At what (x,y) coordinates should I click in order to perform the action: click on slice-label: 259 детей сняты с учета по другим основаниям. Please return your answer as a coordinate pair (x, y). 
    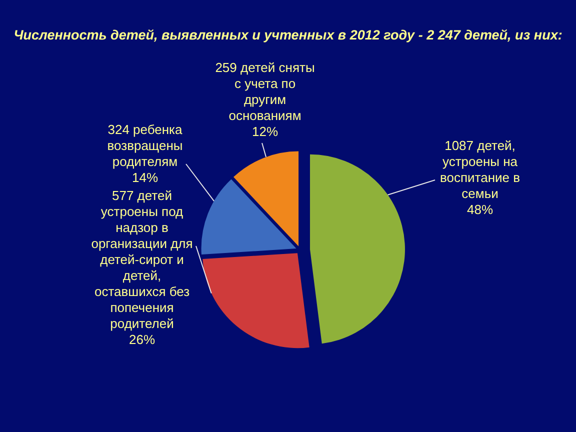
    Looking at the image, I should click on (265, 91).